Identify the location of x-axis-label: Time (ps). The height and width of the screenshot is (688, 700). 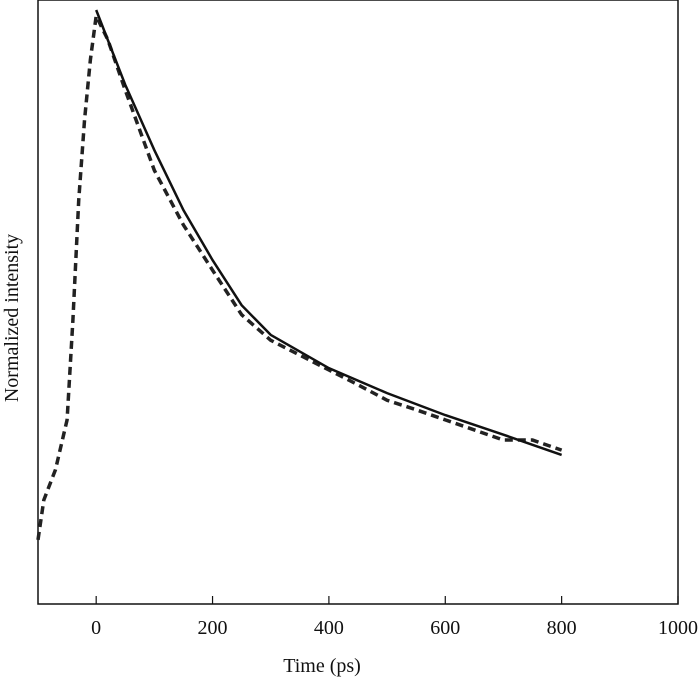
(322, 666).